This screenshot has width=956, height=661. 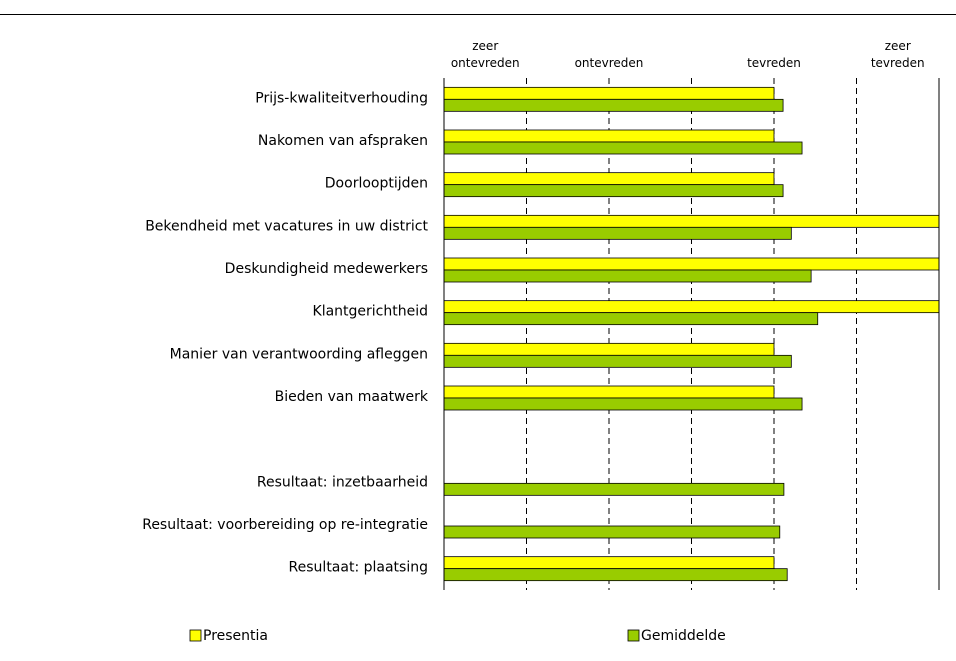 What do you see at coordinates (343, 141) in the screenshot?
I see `y-tick-label: Nakomen van afspraken` at bounding box center [343, 141].